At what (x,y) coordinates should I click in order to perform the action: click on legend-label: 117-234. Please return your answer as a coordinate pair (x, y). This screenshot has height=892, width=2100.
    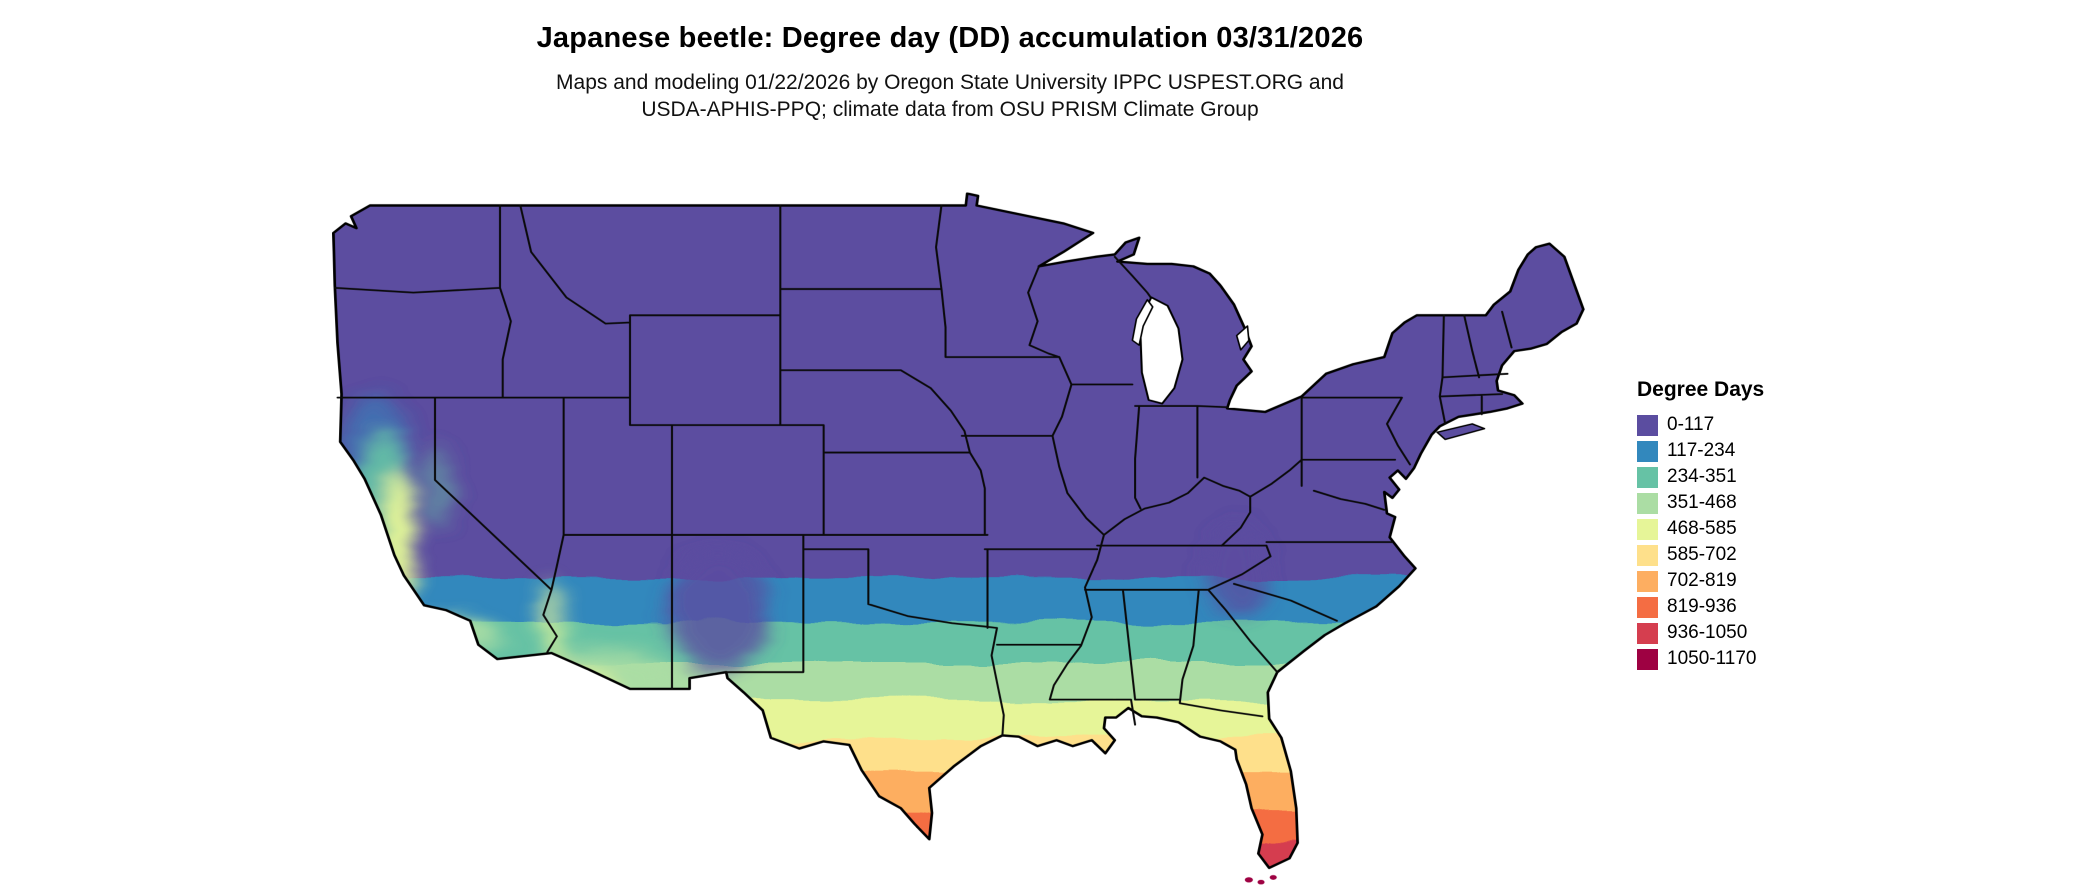
    Looking at the image, I should click on (1701, 450).